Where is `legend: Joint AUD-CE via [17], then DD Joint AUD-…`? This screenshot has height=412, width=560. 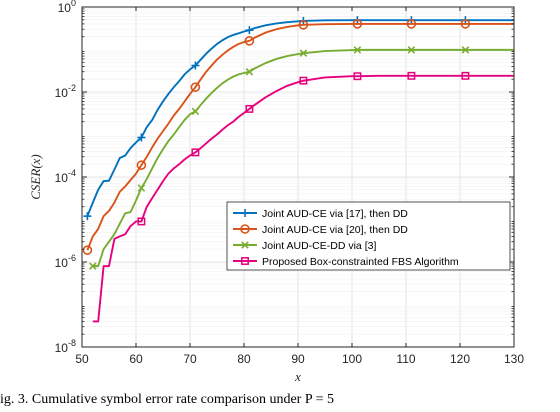 legend: Joint AUD-CE via [17], then DD Joint AUD-… is located at coordinates (368, 236).